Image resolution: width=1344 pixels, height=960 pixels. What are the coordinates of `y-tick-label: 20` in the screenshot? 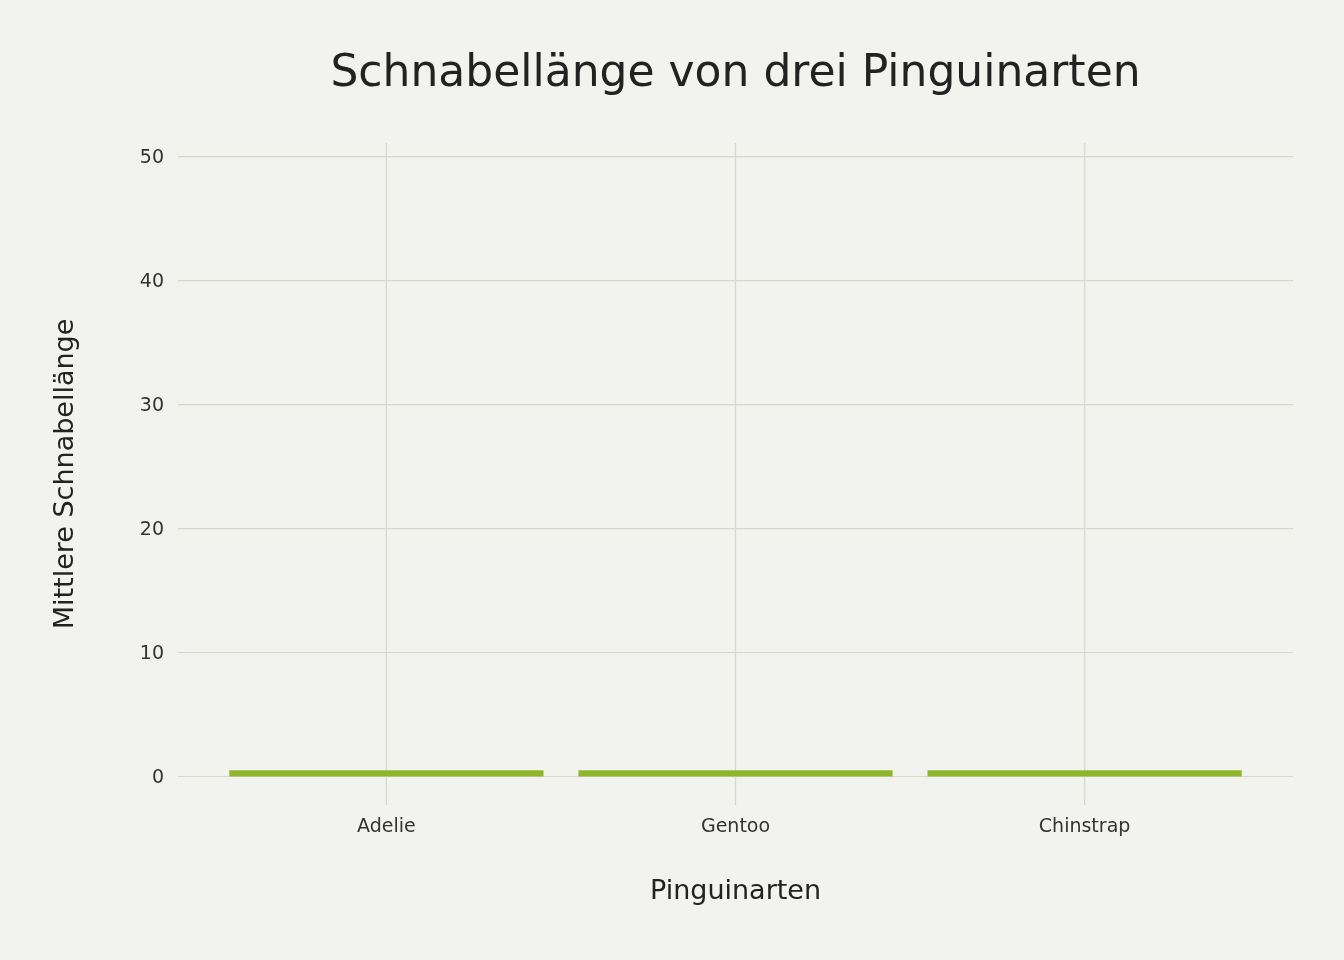 It's located at (151, 528).